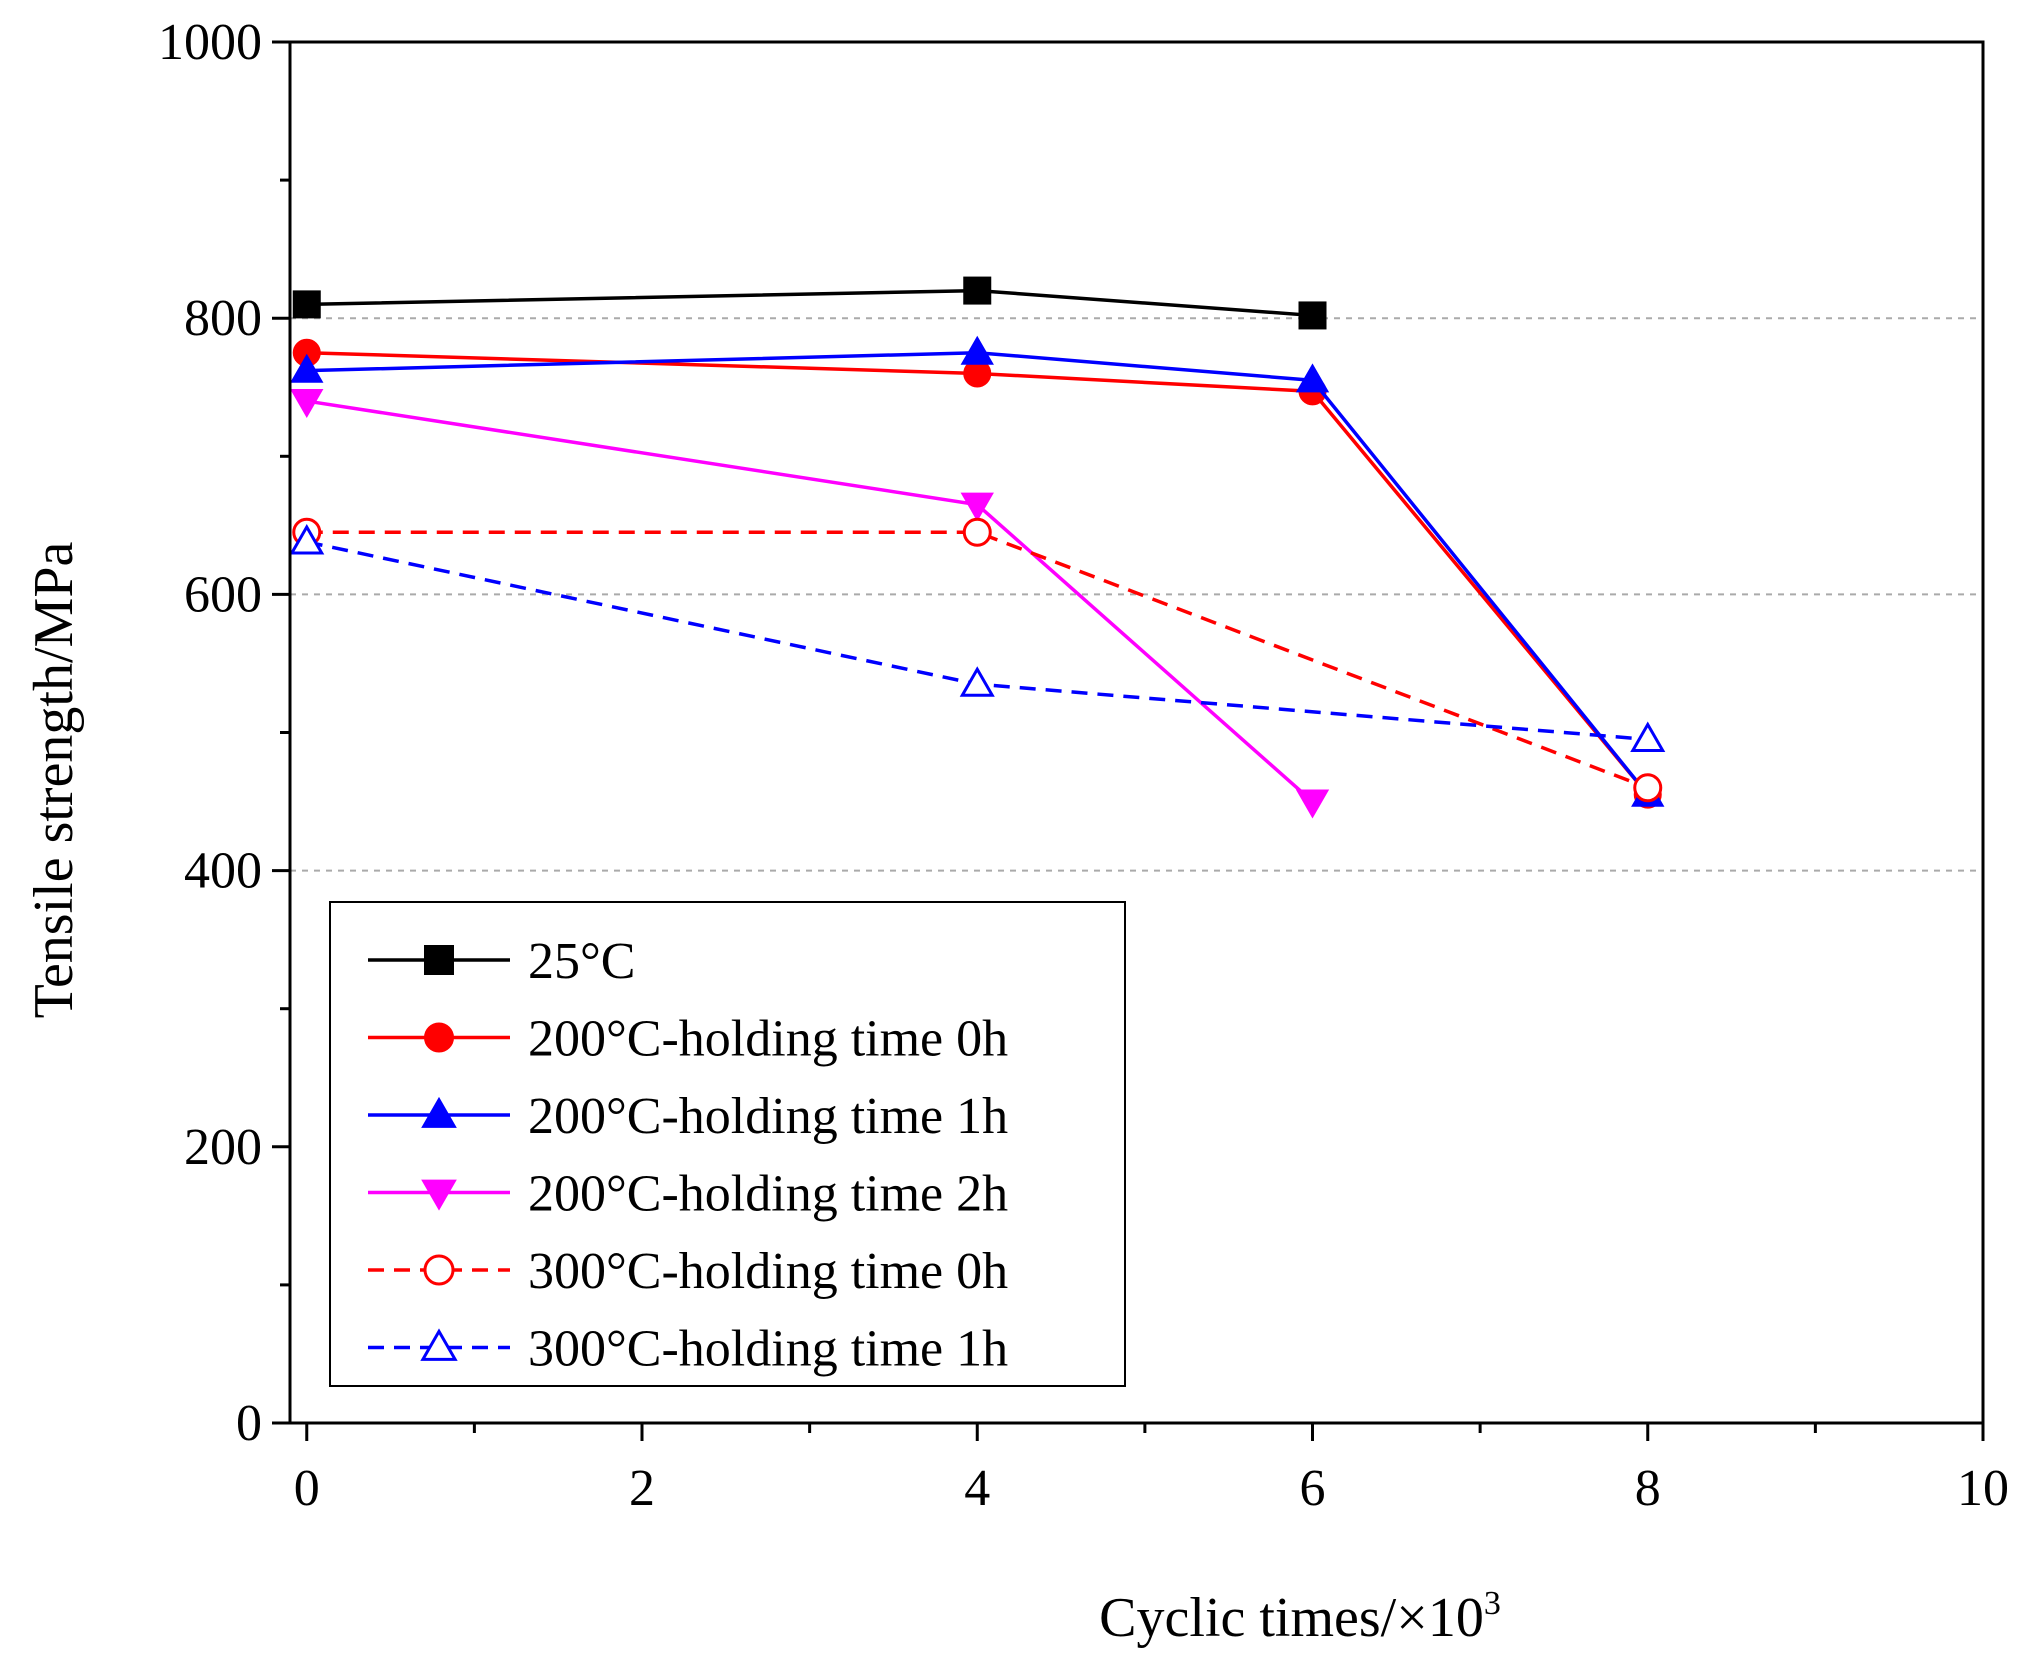  I want to click on y-tick-label: 600, so click(223, 594).